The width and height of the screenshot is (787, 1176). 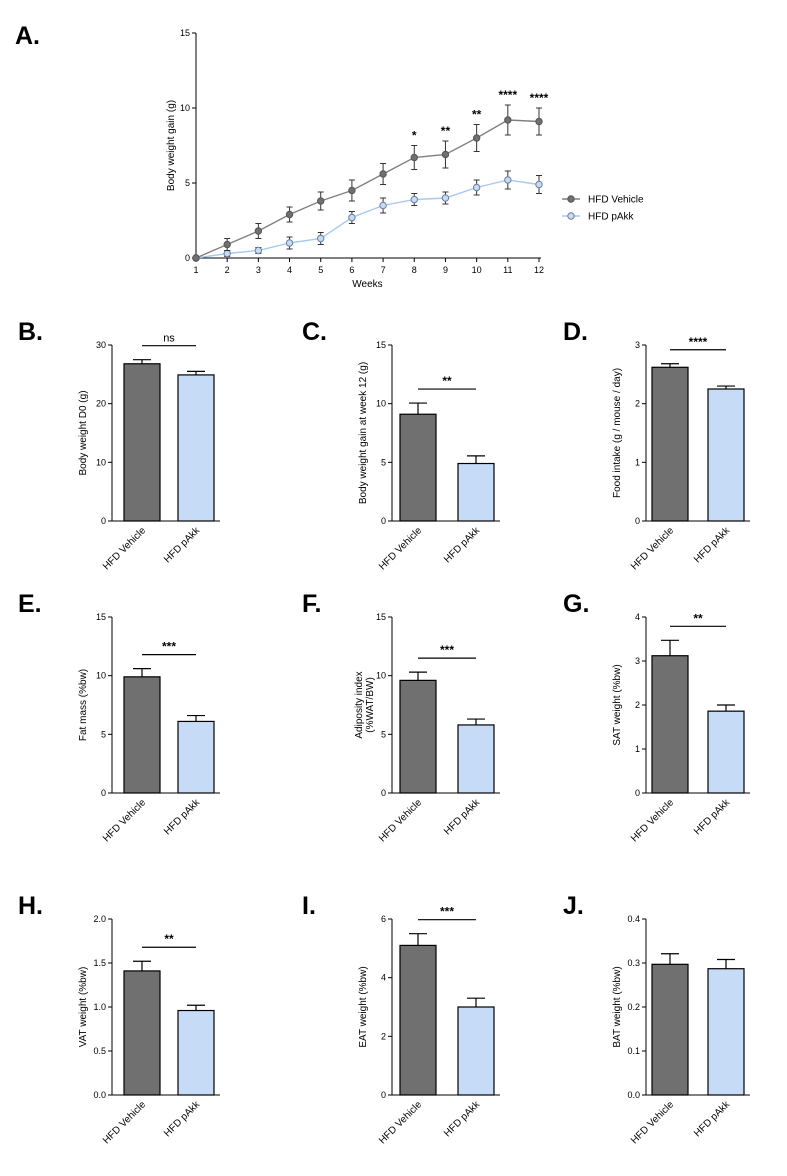 I want to click on y-axis-label: Body weight gain (g), so click(x=171, y=145).